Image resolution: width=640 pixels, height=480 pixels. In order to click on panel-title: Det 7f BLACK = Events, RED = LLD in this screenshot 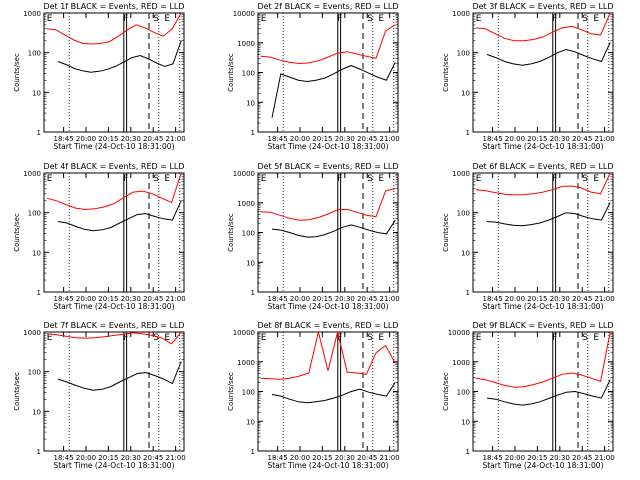, I will do `click(113, 325)`.